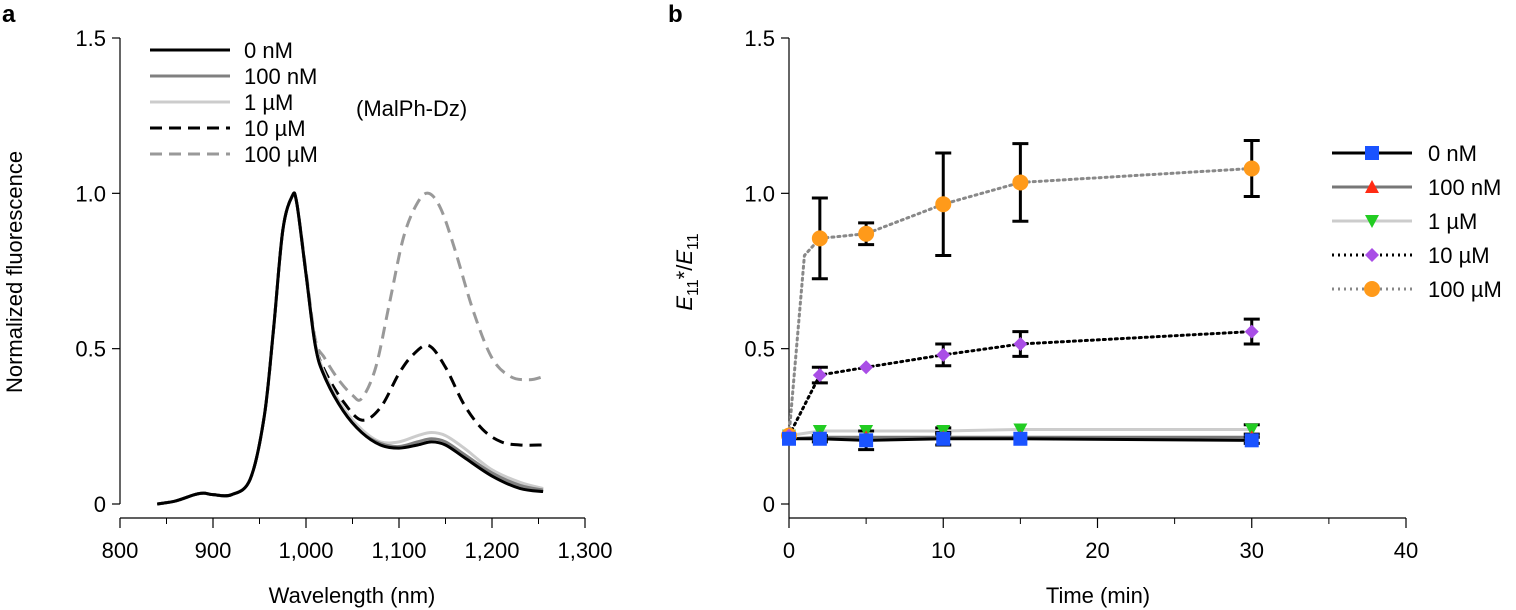 This screenshot has height=610, width=1516. Describe the element at coordinates (675, 14) in the screenshot. I see `panel-b-letter: b` at that location.